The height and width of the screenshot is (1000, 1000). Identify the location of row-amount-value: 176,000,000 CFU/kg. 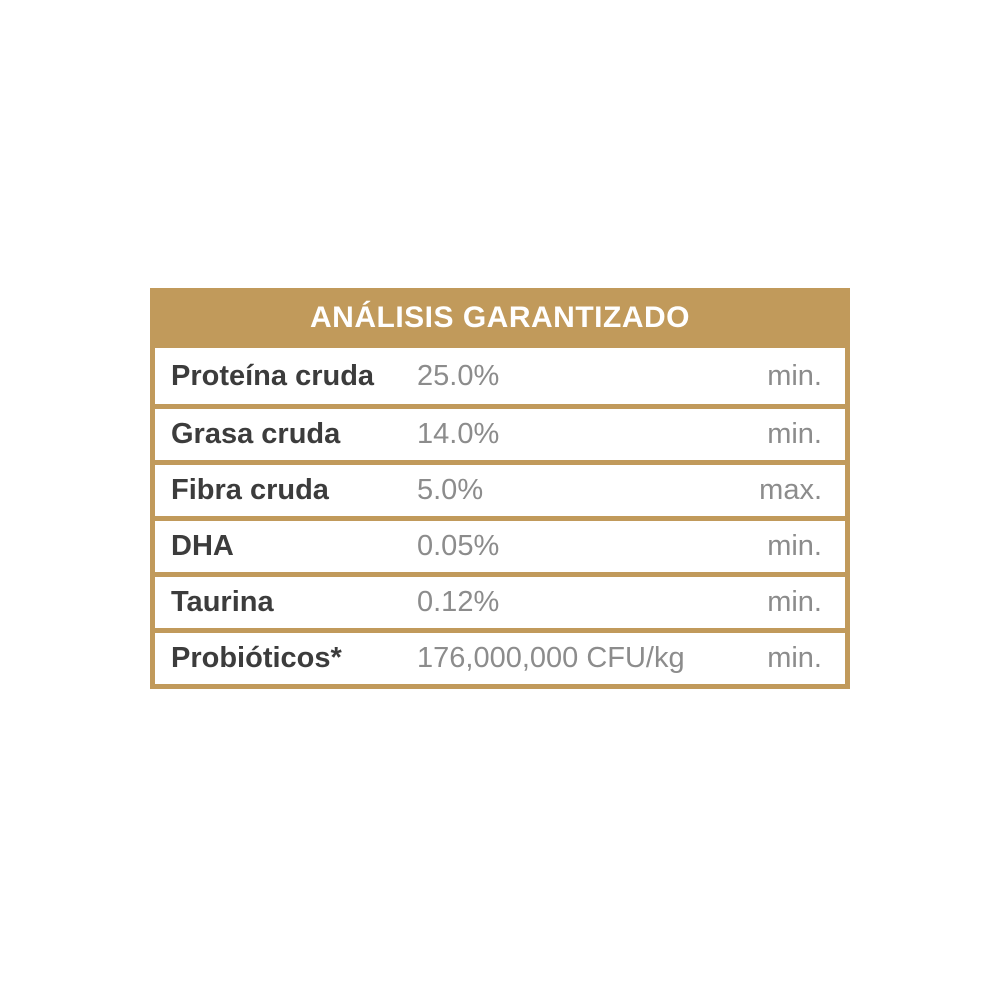
(551, 658).